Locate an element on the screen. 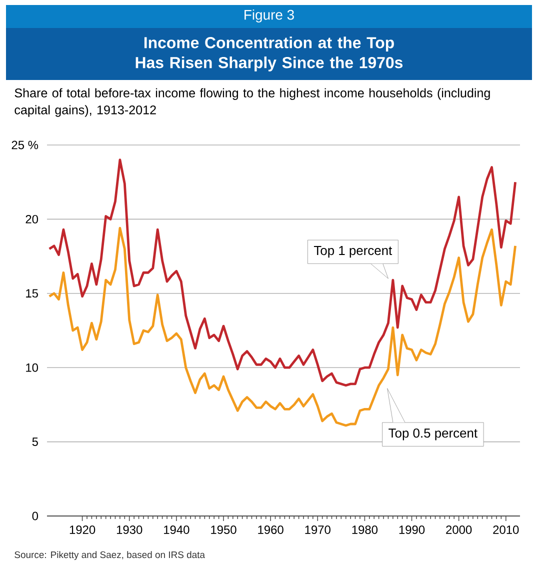 This screenshot has height=562, width=535. x-tick-label: 1980 is located at coordinates (365, 530).